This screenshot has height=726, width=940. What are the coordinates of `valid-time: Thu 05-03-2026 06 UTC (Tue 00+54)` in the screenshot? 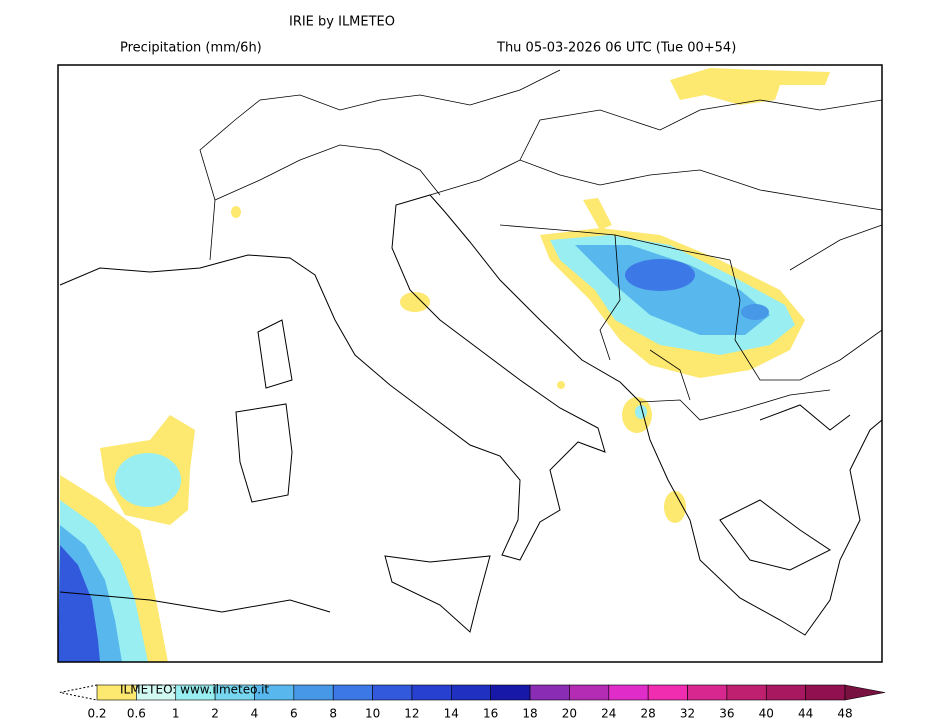 It's located at (616, 48).